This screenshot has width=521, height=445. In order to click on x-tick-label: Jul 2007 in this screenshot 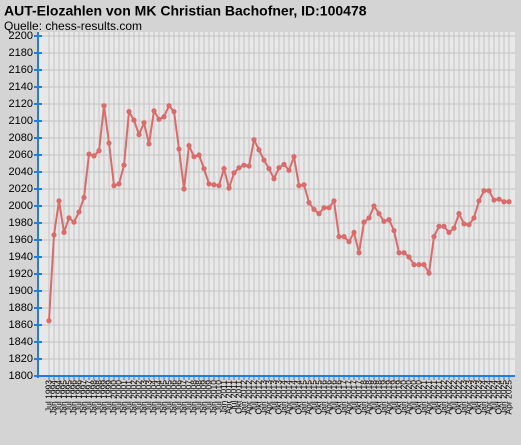, I will do `click(188, 396)`.